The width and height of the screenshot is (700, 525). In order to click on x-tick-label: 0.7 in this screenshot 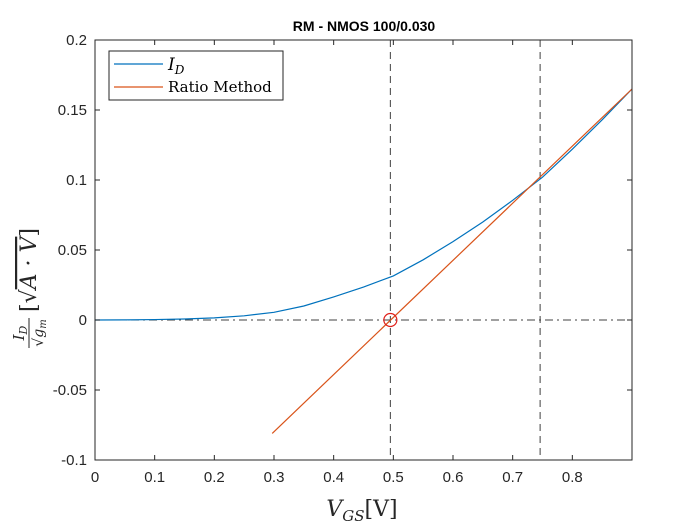, I will do `click(512, 477)`.